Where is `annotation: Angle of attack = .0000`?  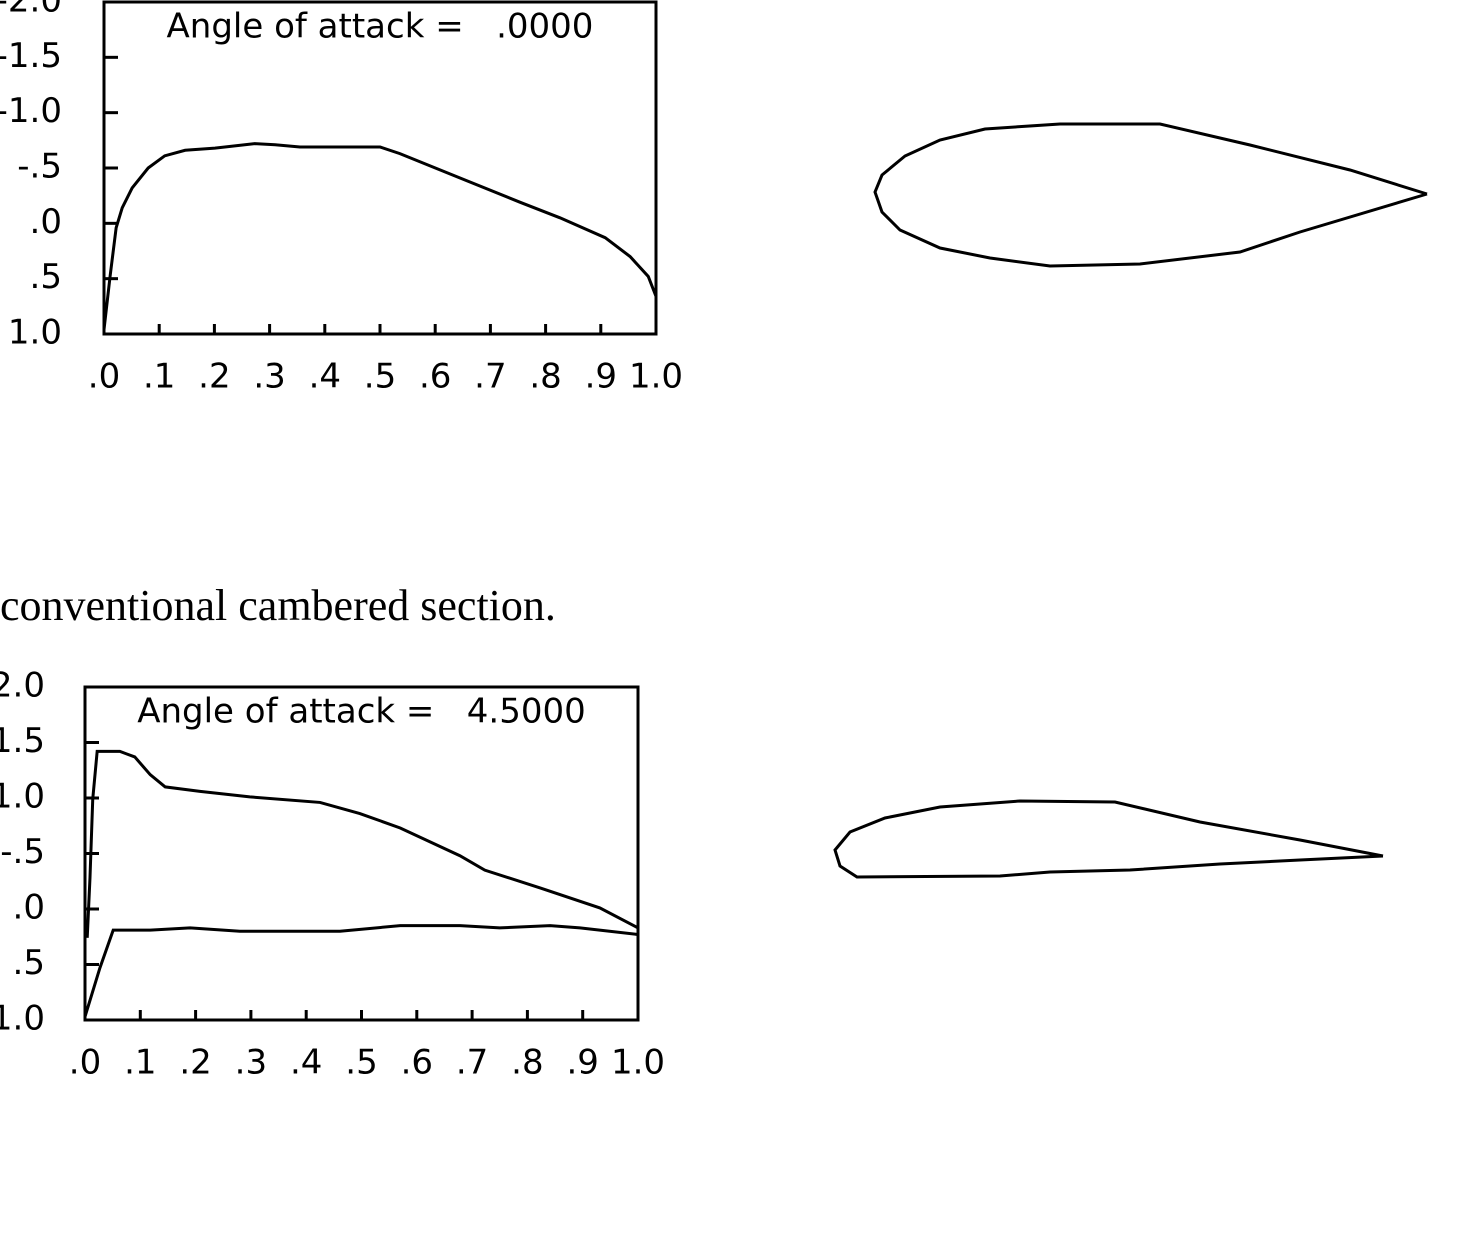
annotation: Angle of attack = .0000 is located at coordinates (380, 27).